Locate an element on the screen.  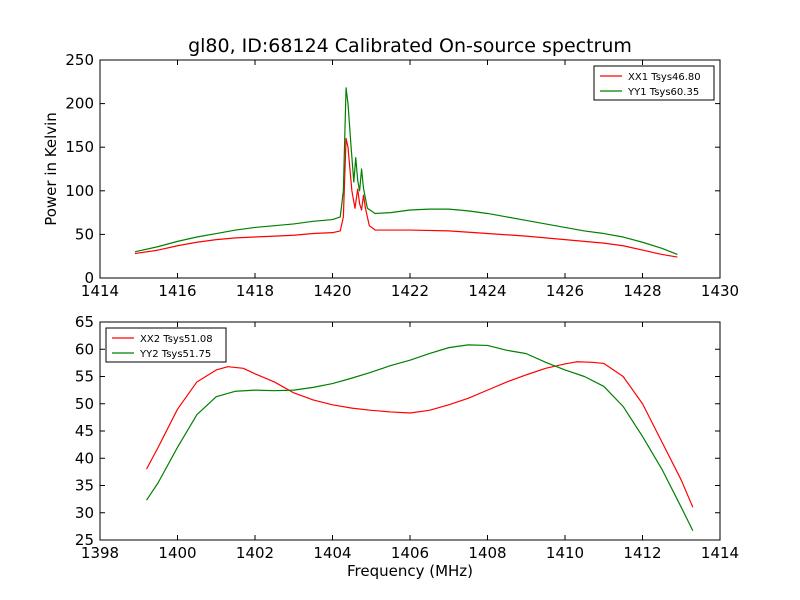
x-tick-label: 1422 is located at coordinates (410, 291).